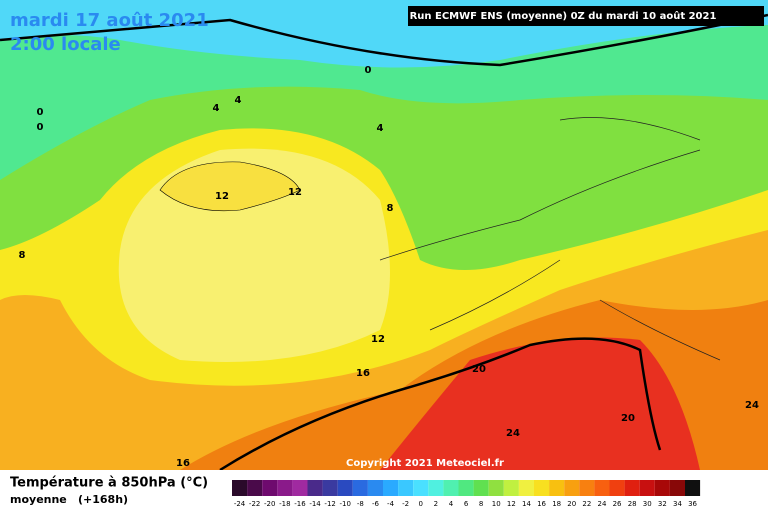  What do you see at coordinates (511, 504) in the screenshot?
I see `legend-label: 12` at bounding box center [511, 504].